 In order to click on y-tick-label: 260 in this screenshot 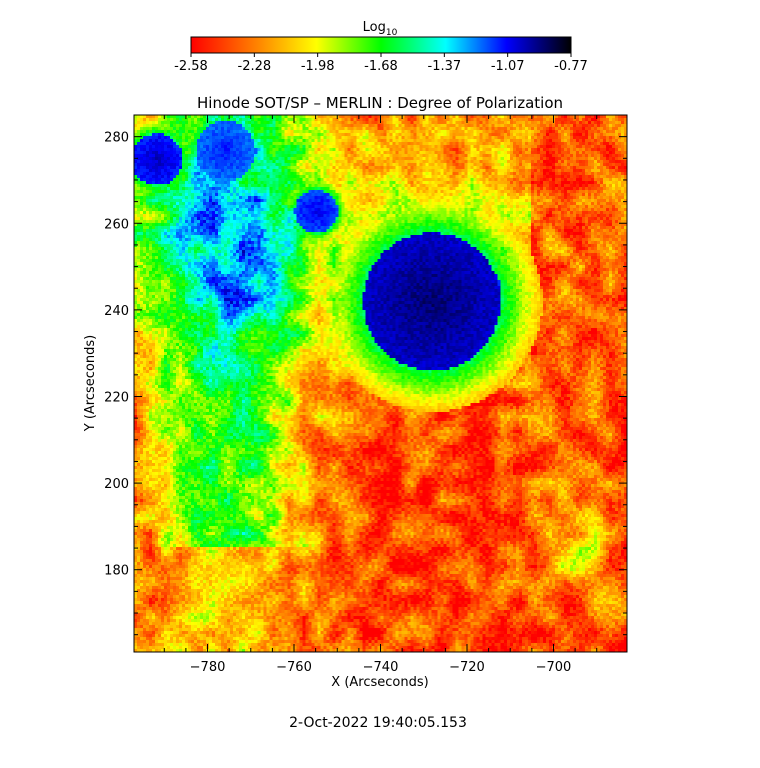, I will do `click(116, 224)`.